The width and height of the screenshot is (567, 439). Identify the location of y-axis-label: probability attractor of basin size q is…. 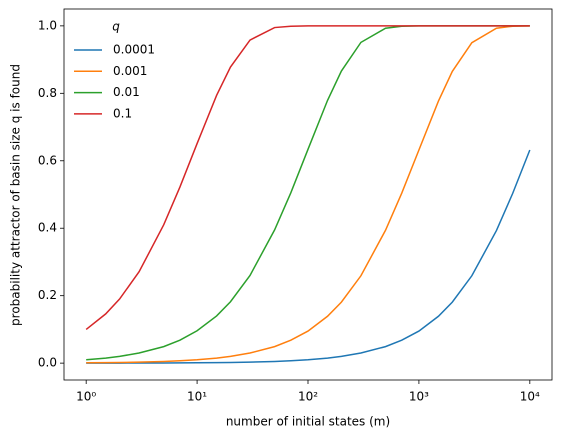
(16, 195).